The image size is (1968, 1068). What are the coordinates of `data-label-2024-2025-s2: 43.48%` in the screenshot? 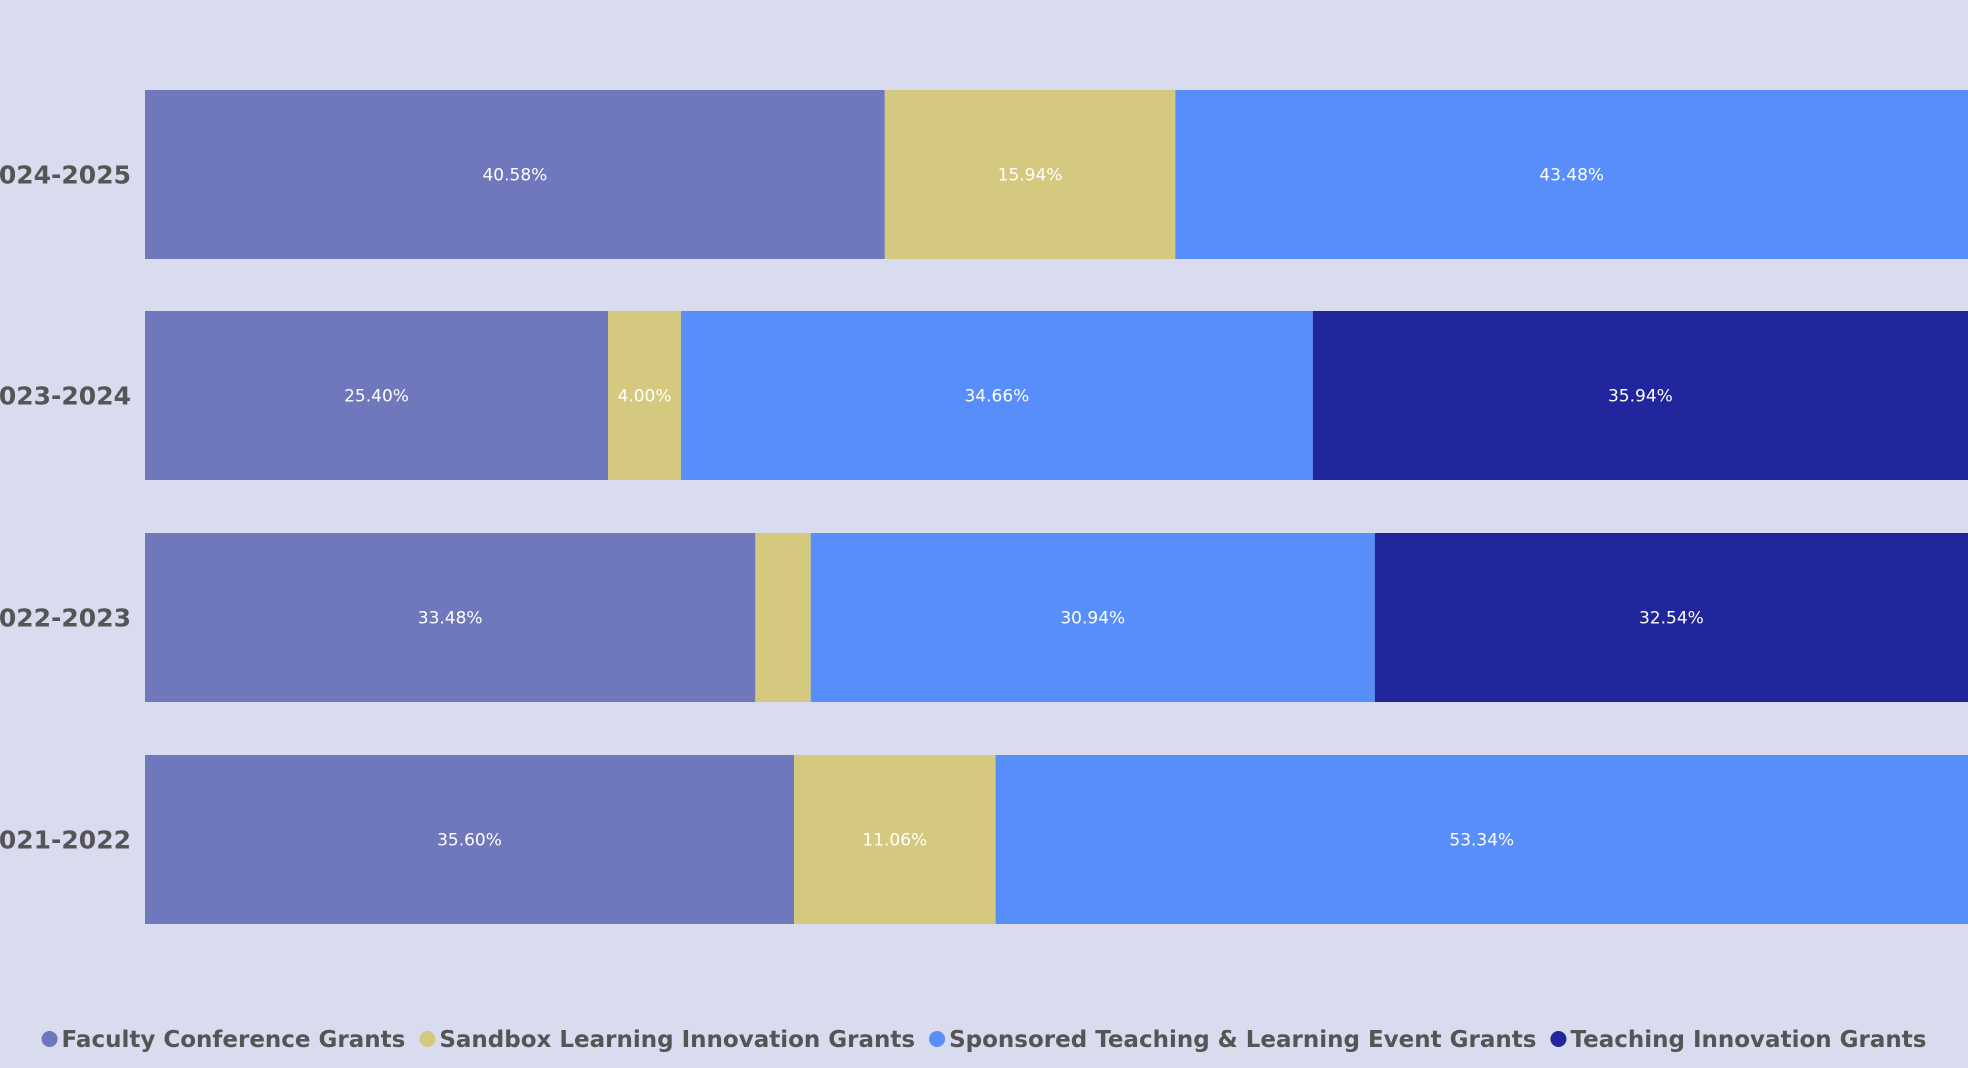 It's located at (1571, 176).